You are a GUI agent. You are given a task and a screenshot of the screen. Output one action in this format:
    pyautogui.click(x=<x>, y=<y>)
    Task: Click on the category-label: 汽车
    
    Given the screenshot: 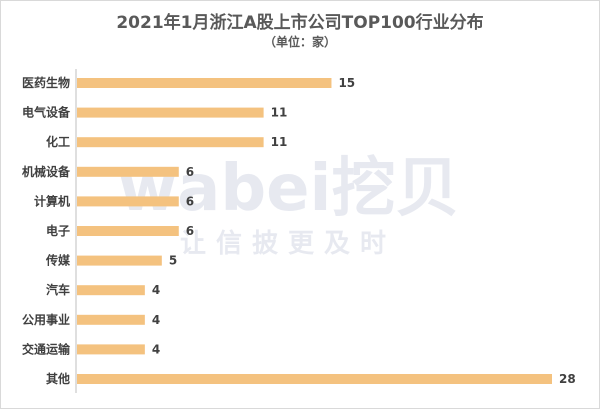 What is the action you would take?
    pyautogui.click(x=58, y=289)
    